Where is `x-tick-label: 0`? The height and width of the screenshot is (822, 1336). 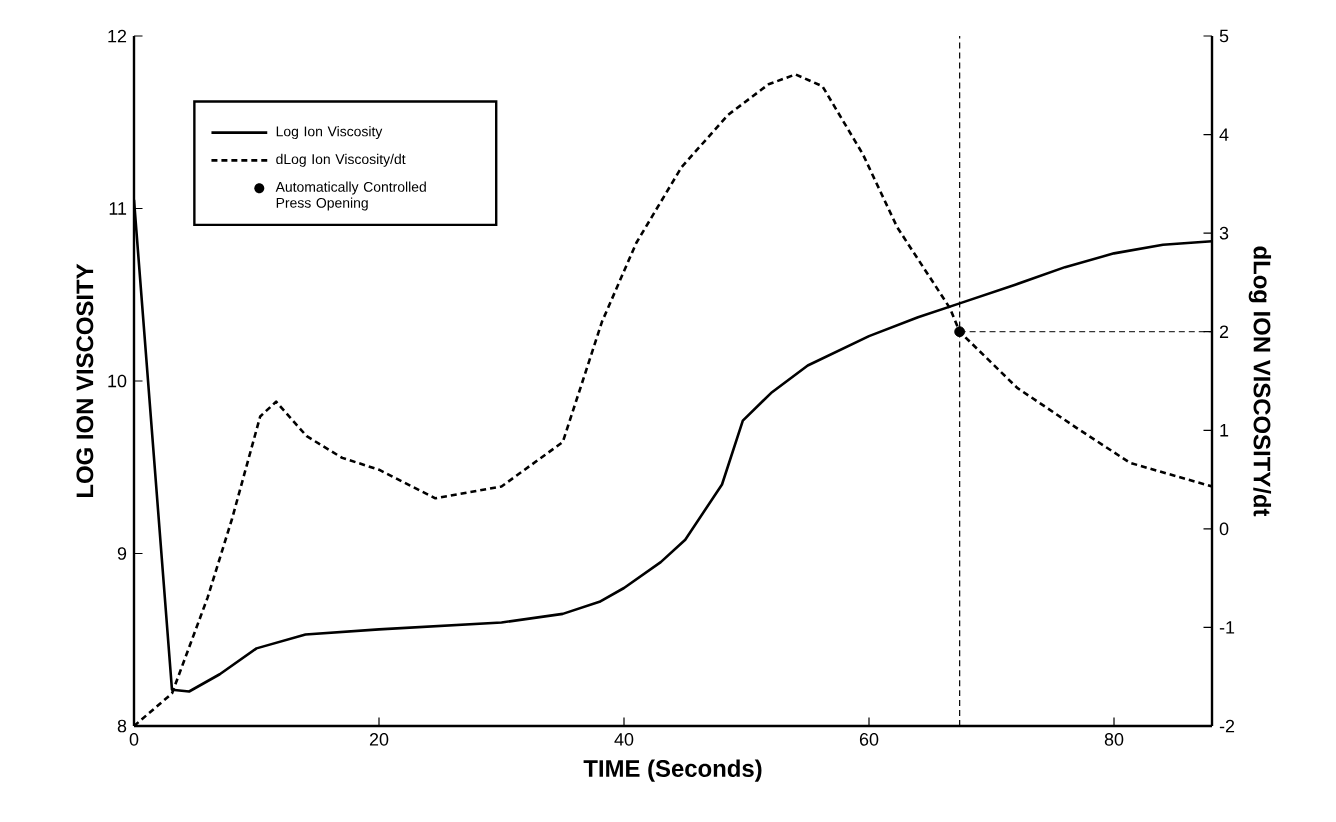 x-tick-label: 0 is located at coordinates (134, 739).